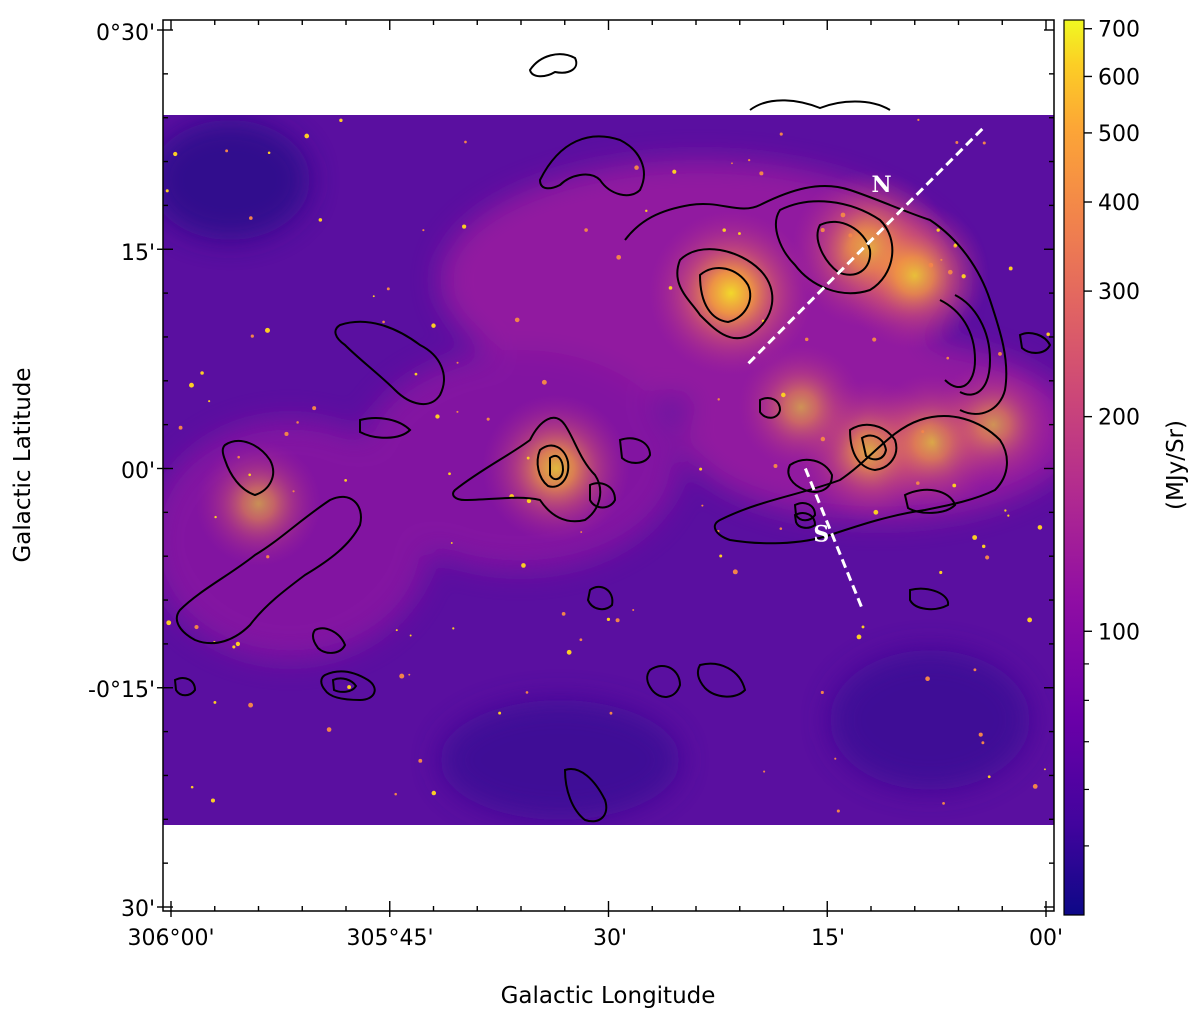 This screenshot has width=1200, height=1019. What do you see at coordinates (1119, 134) in the screenshot?
I see `colorbar-tick-label: 500` at bounding box center [1119, 134].